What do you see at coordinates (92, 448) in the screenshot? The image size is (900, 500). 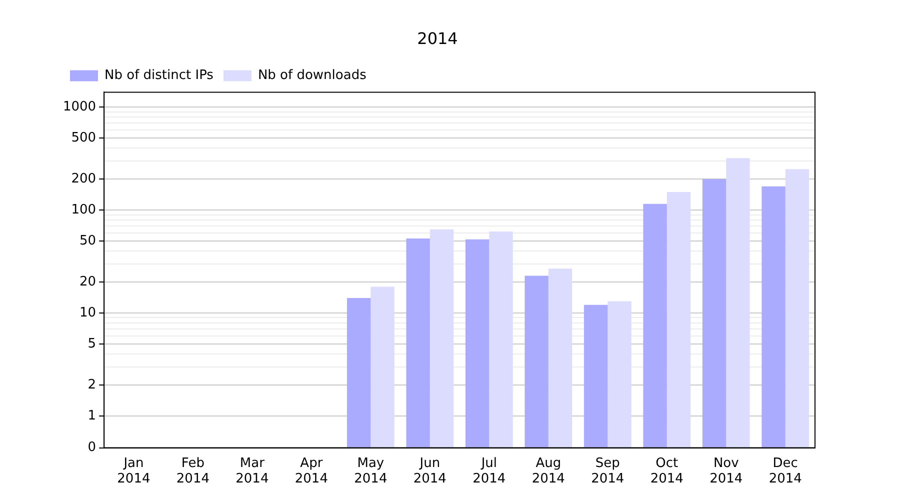 I see `y-tick-label: 0` at bounding box center [92, 448].